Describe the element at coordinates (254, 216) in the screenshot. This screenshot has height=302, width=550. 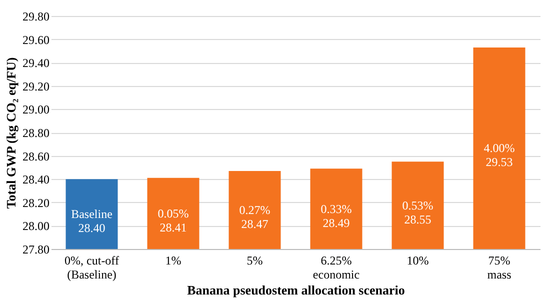
I see `data-label: 0.27% 28.47` at that location.